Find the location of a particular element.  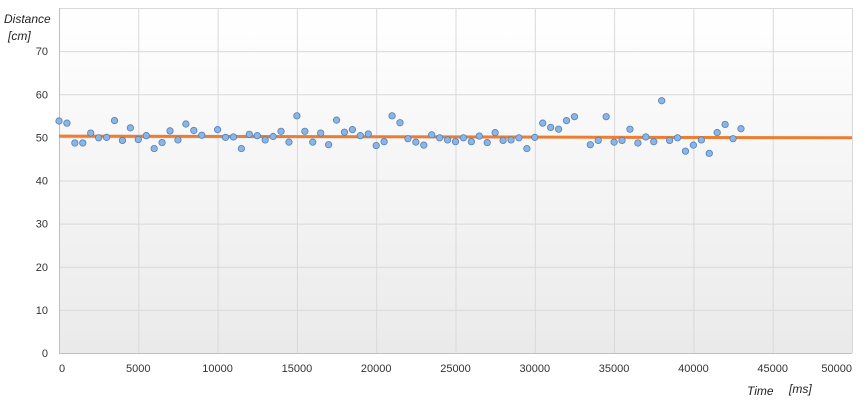

y-axis-ticks: 0 10 20 30 40 50 60 70 is located at coordinates (42, 203).